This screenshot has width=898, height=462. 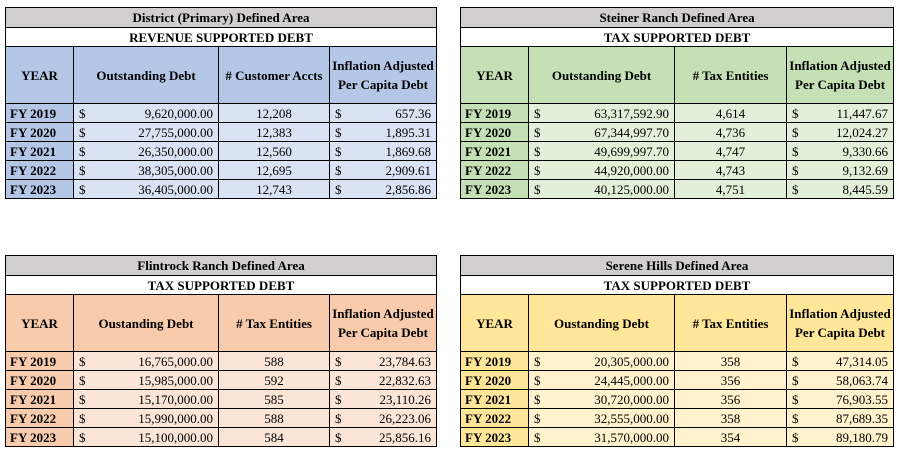 I want to click on year-cell: FY 2021, so click(x=494, y=399).